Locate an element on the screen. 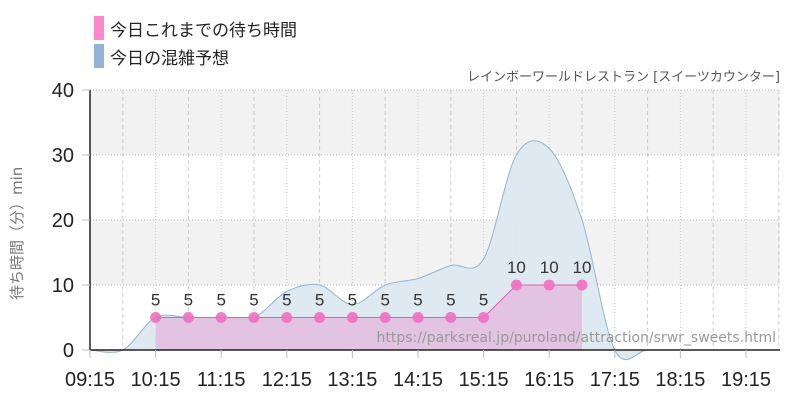  legend-item-actual: 今日これまでの待ち時間 is located at coordinates (195, 28).